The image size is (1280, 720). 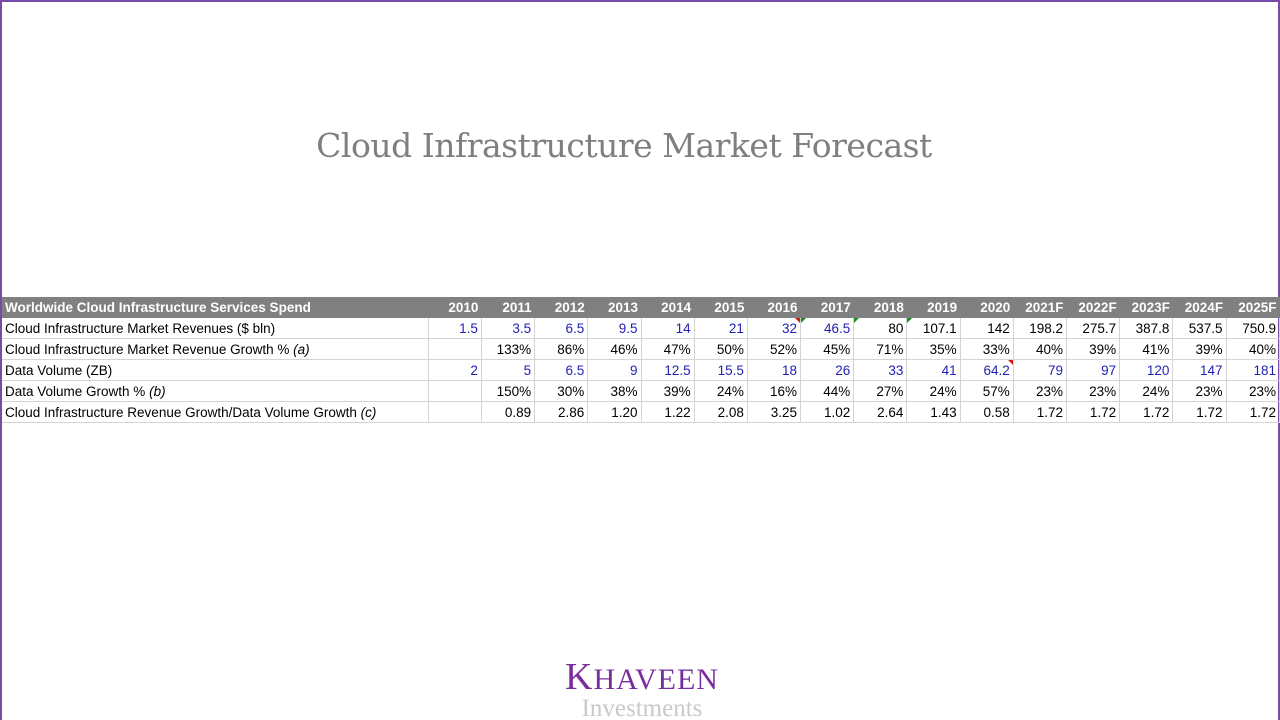 What do you see at coordinates (561, 349) in the screenshot?
I see `table-cell: 86%` at bounding box center [561, 349].